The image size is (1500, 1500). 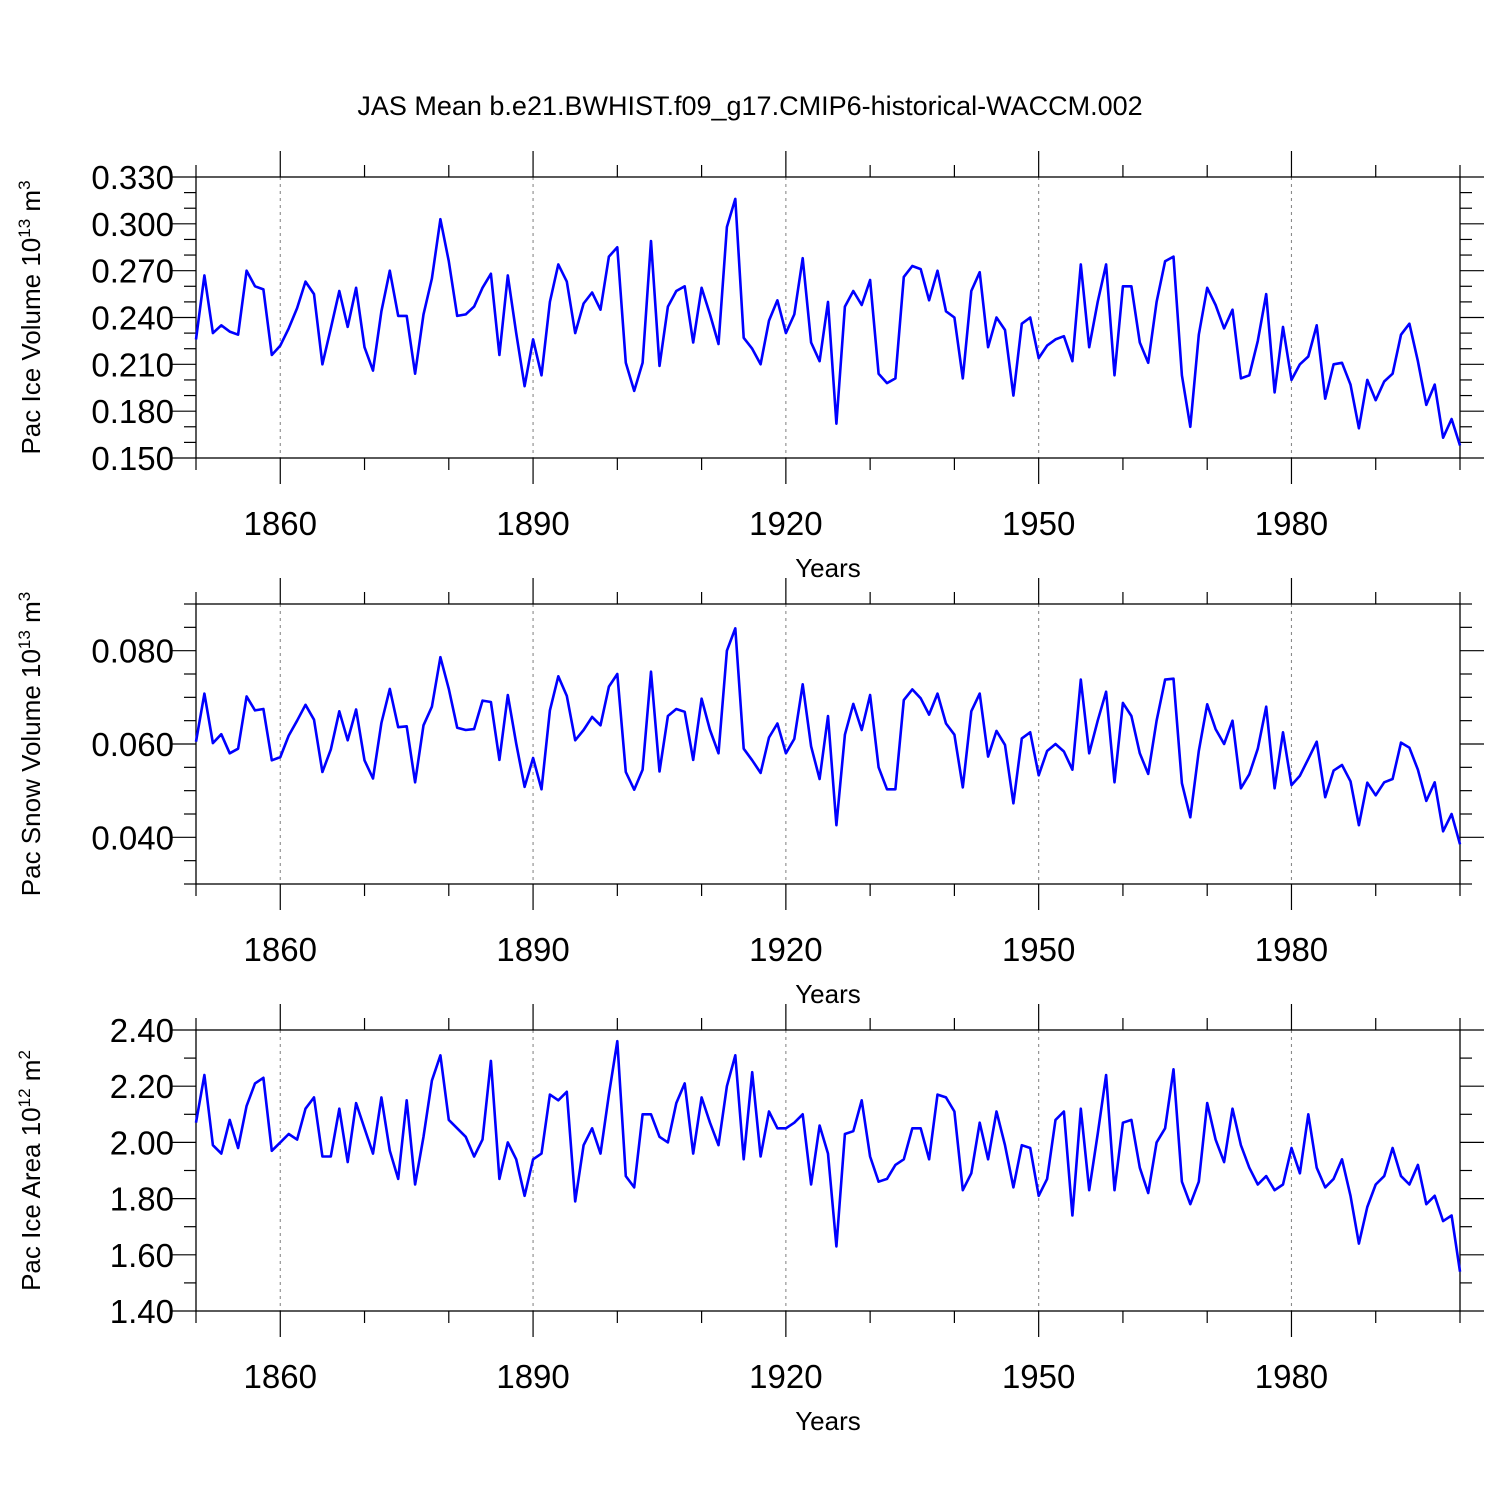 What do you see at coordinates (828, 321) in the screenshot?
I see `series-line-ice-volume` at bounding box center [828, 321].